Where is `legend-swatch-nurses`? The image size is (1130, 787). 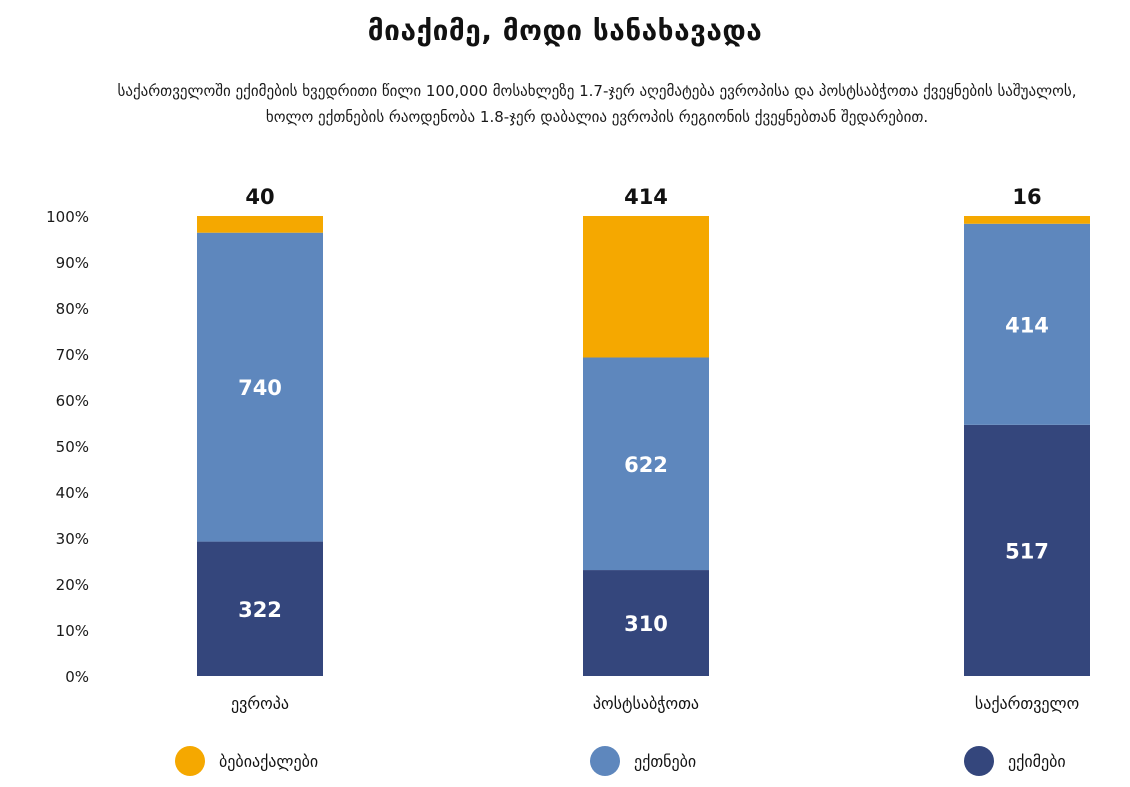 legend-swatch-nurses is located at coordinates (605, 761).